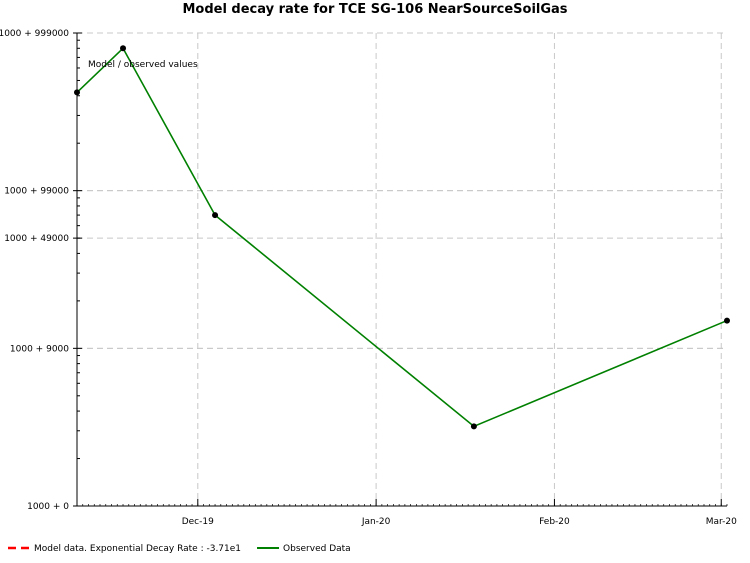 This screenshot has height=563, width=750. Describe the element at coordinates (317, 549) in the screenshot. I see `legend-label: Observed Data` at that location.